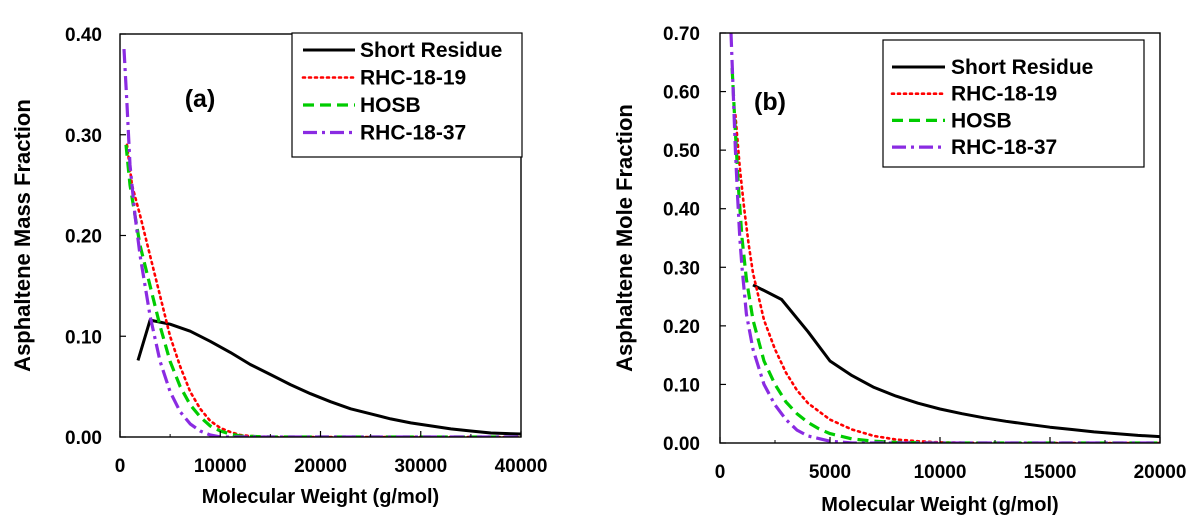  What do you see at coordinates (830, 472) in the screenshot?
I see `x-tick-label: 5000` at bounding box center [830, 472].